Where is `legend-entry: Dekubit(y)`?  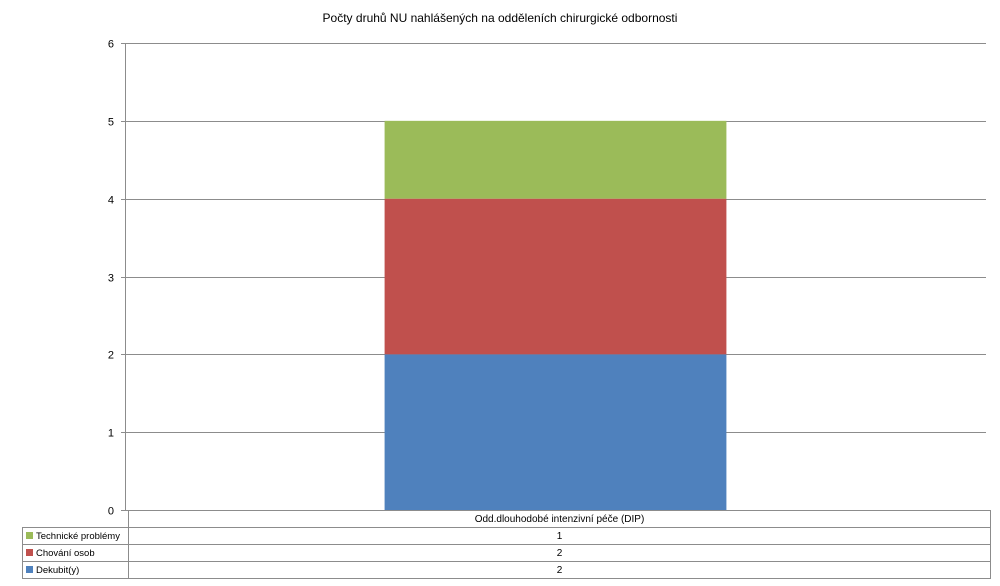
legend-entry: Dekubit(y) is located at coordinates (75, 570).